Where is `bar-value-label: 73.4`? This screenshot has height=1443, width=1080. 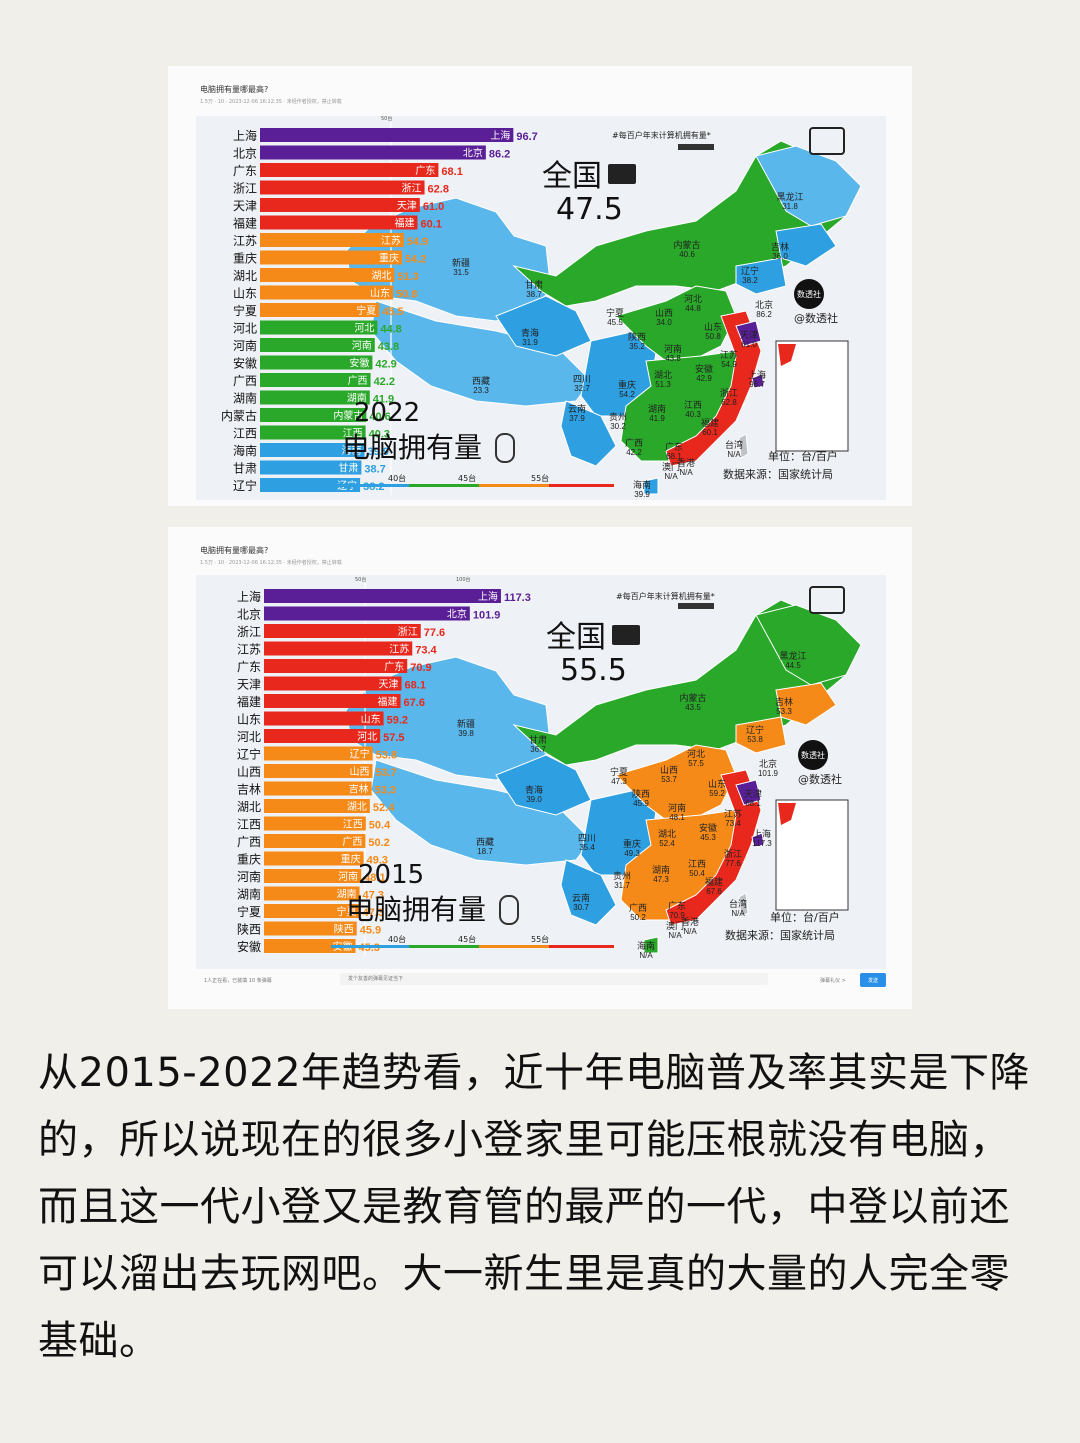 bar-value-label: 73.4 is located at coordinates (426, 651).